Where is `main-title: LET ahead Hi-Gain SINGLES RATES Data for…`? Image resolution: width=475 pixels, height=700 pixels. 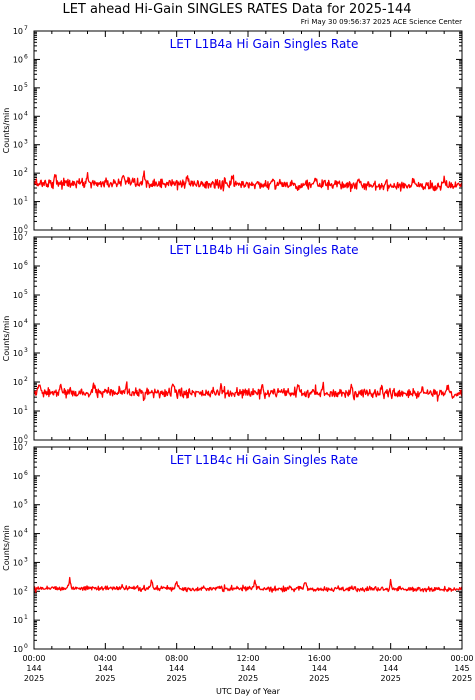 main-title: LET ahead Hi-Gain SINGLES RATES Data for… is located at coordinates (236, 9).